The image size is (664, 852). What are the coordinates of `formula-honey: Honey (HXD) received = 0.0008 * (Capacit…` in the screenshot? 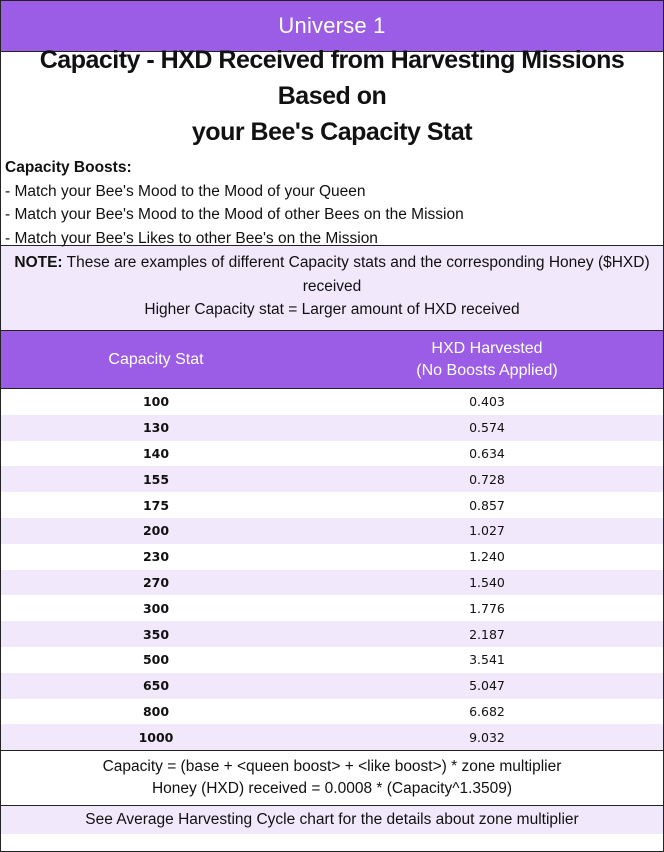 It's located at (332, 789).